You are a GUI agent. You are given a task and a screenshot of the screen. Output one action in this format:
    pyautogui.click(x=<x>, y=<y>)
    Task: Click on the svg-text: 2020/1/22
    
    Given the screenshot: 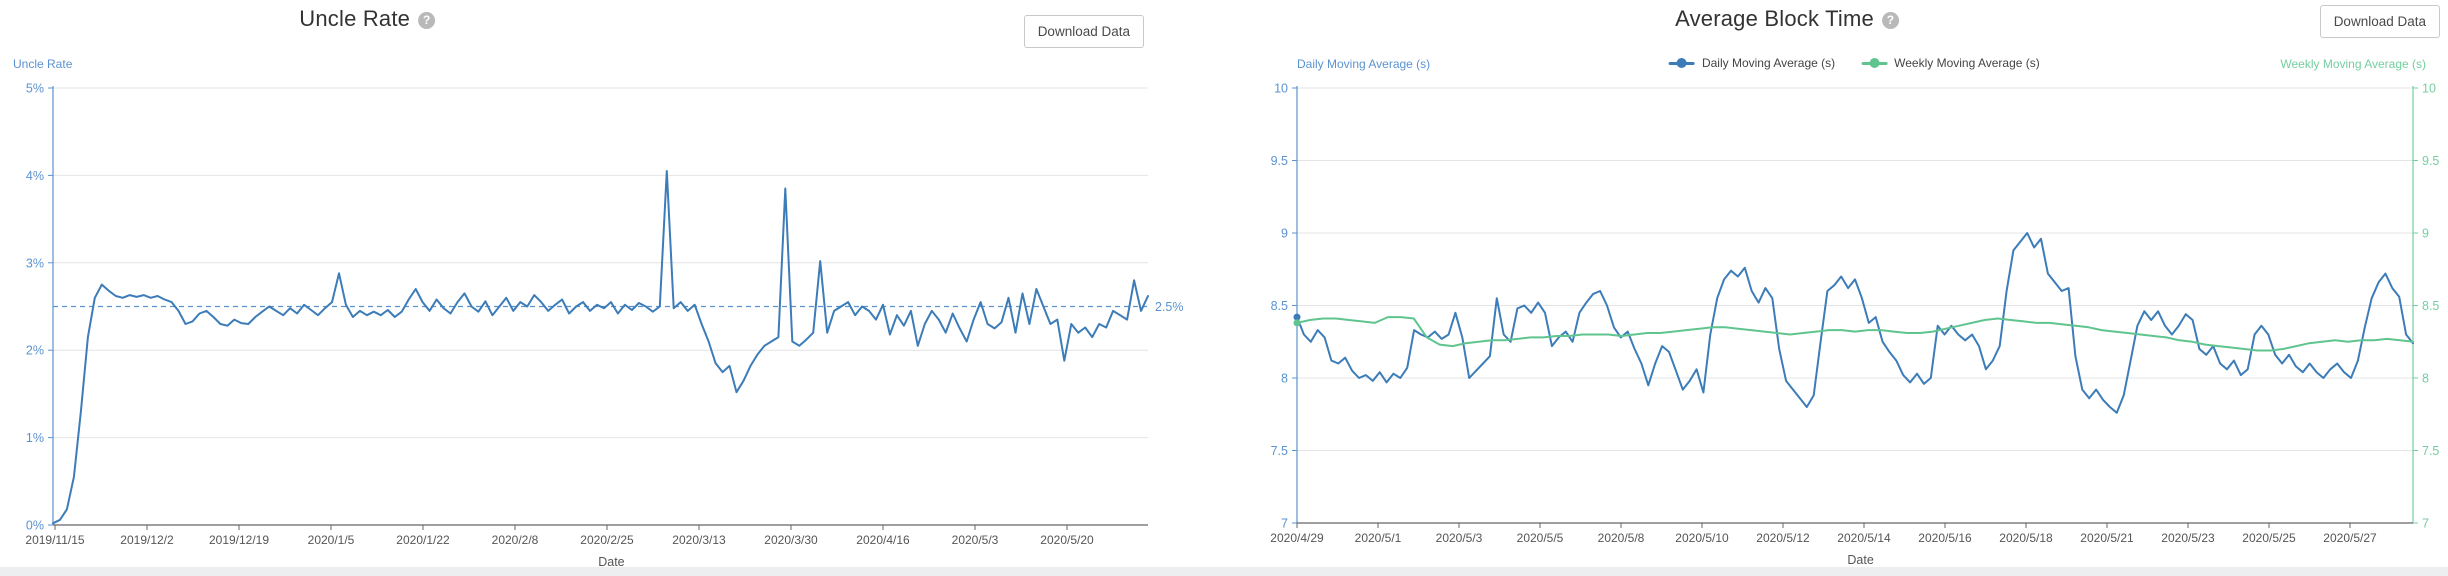 What is the action you would take?
    pyautogui.click(x=423, y=540)
    